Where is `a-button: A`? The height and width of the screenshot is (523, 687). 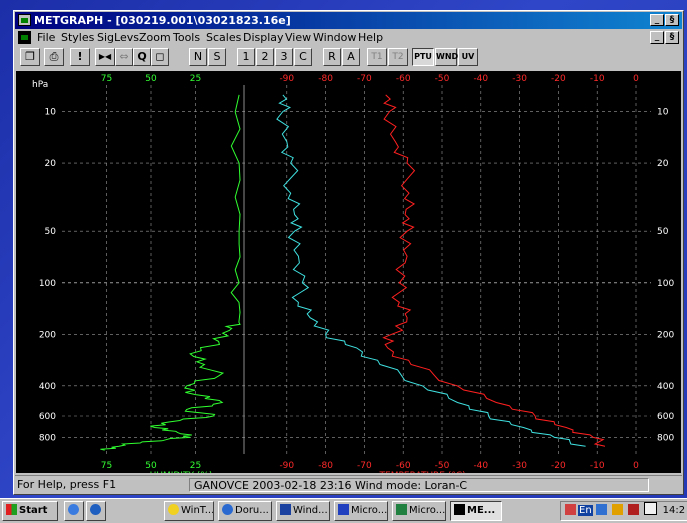
a-button: A is located at coordinates (351, 57).